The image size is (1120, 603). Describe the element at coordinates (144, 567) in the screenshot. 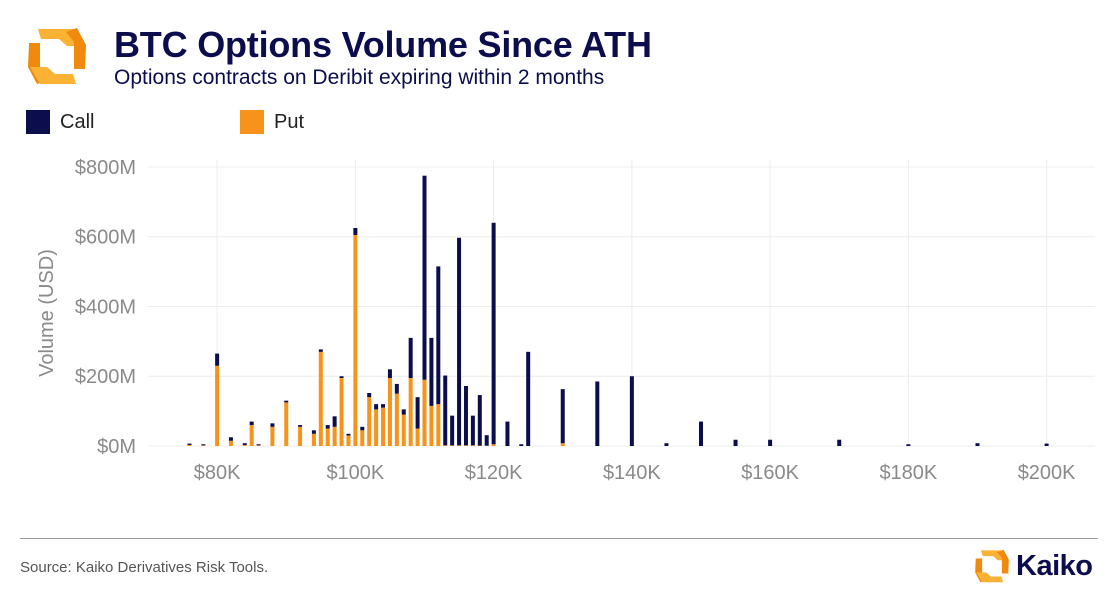

I see `source-note: Source: Kaiko Derivatives Risk Tools.` at that location.